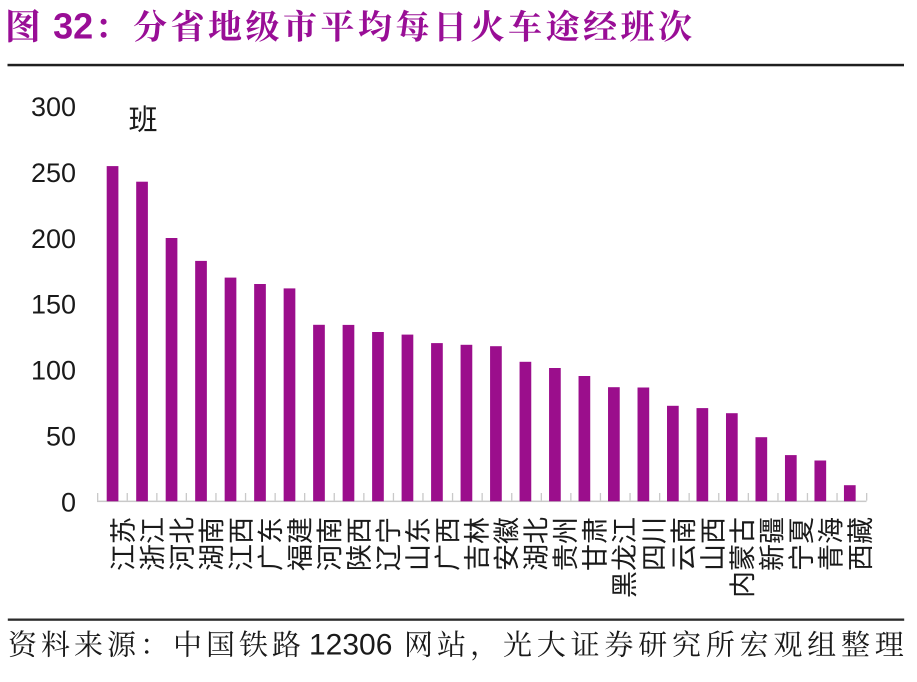 This screenshot has width=917, height=682. What do you see at coordinates (61, 436) in the screenshot?
I see `svg-text: 50` at bounding box center [61, 436].